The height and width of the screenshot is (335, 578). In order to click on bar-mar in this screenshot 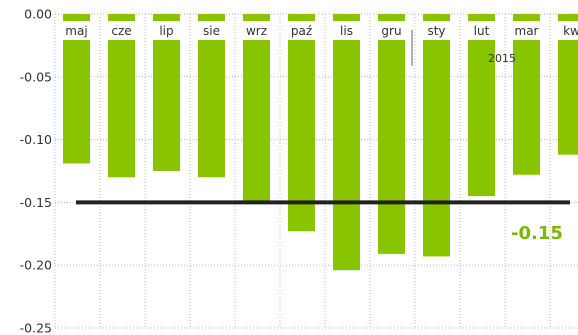, I will do `click(526, 94)`.